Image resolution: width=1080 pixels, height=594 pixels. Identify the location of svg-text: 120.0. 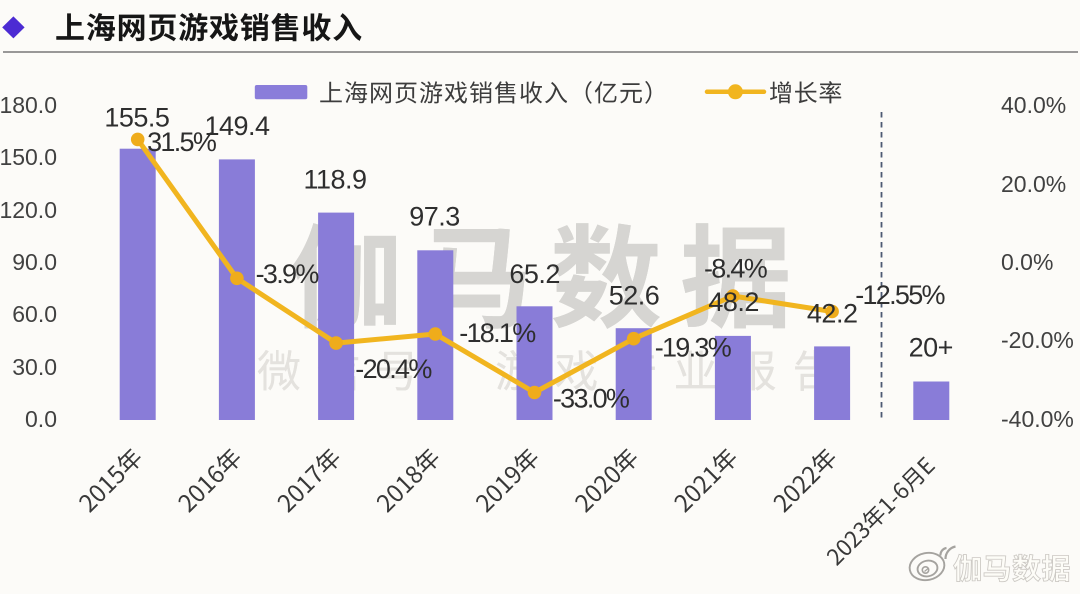
(28, 210).